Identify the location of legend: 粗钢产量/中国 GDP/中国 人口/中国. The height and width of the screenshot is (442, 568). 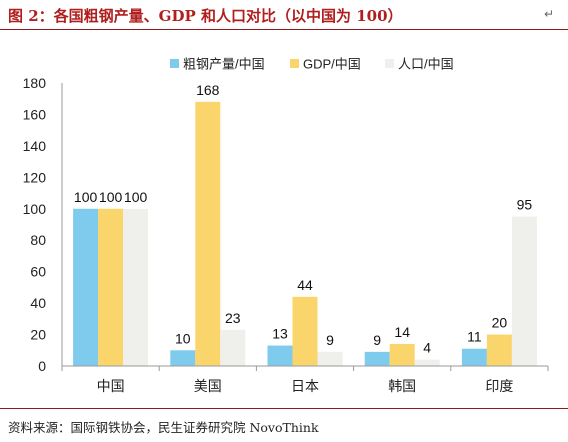
(312, 64).